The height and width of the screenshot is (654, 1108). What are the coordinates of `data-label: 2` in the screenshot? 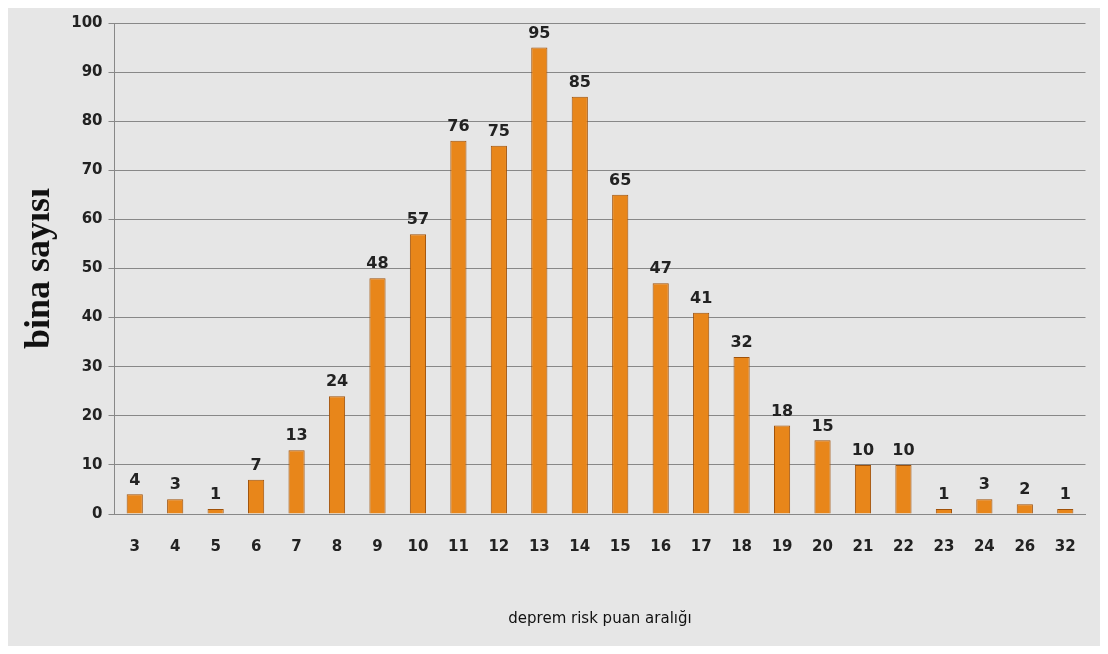 It's located at (1025, 489).